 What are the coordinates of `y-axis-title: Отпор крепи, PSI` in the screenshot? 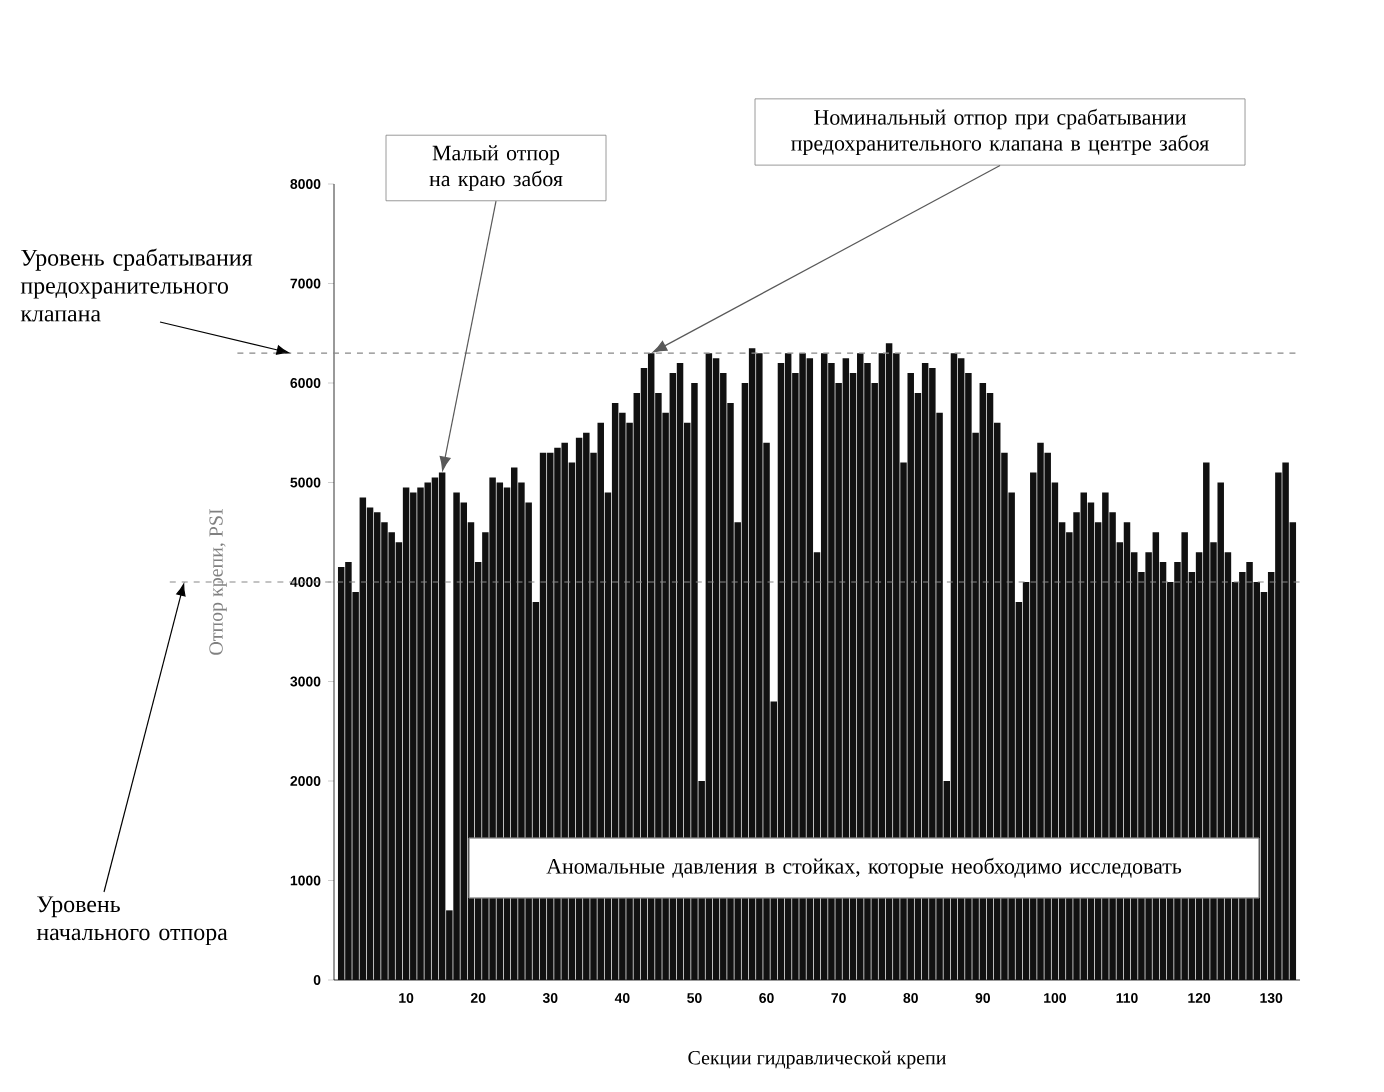 It's located at (218, 582).